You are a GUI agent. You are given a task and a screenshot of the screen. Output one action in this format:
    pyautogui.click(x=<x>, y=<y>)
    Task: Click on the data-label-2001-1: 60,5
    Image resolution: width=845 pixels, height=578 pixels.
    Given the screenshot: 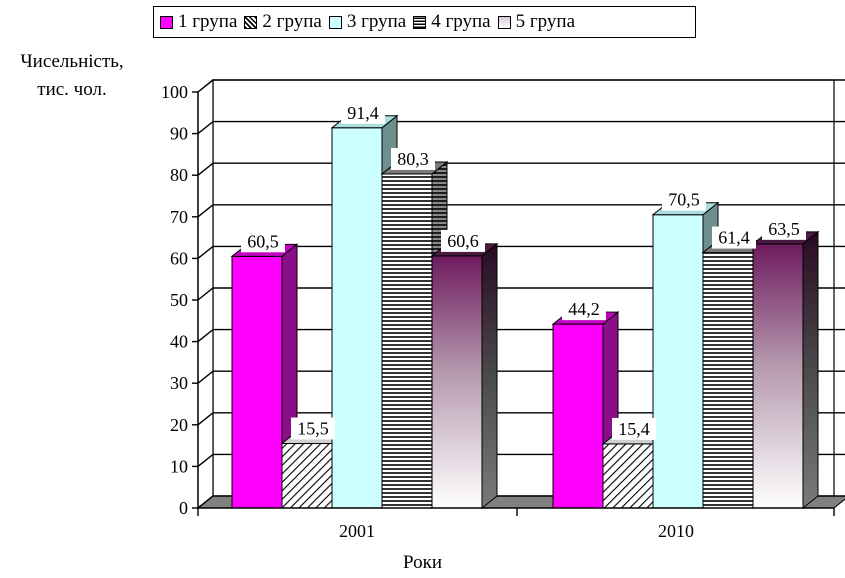 What is the action you would take?
    pyautogui.click(x=263, y=241)
    